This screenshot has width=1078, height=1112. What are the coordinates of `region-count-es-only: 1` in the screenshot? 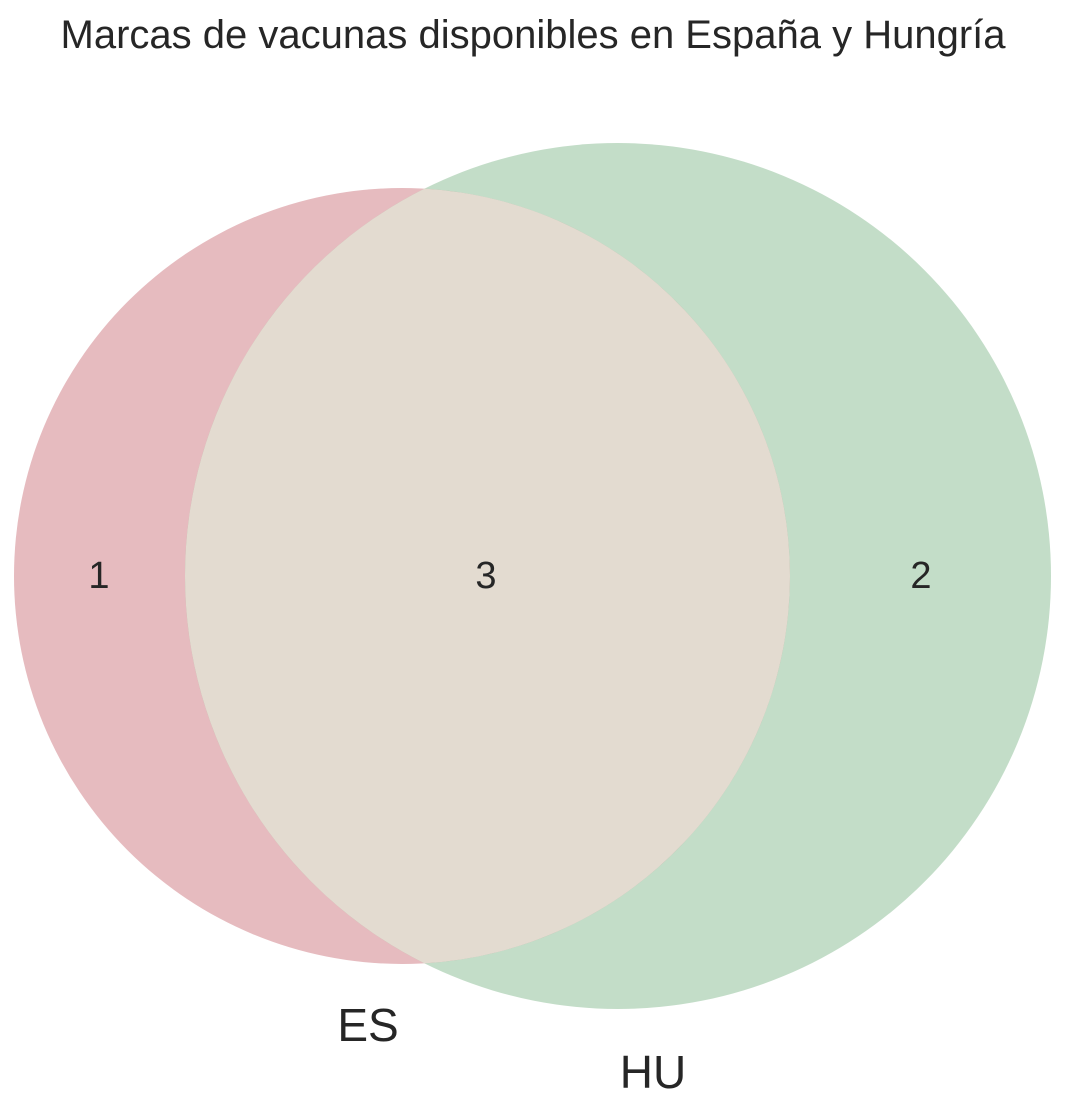 It's located at (98, 576).